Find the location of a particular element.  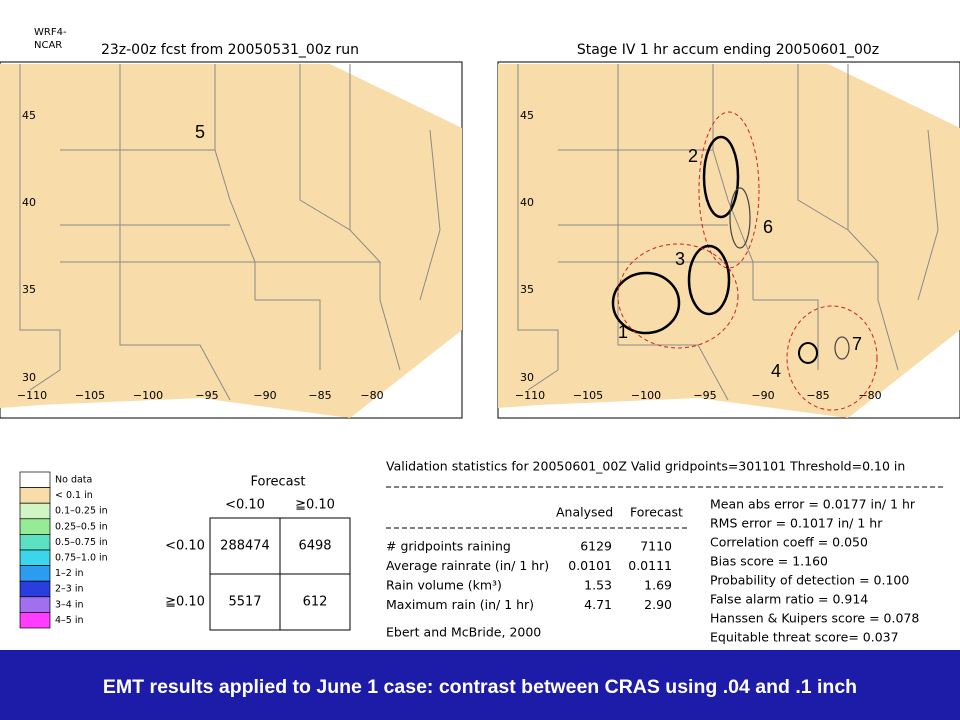

table-cell: 5517 is located at coordinates (244, 602).